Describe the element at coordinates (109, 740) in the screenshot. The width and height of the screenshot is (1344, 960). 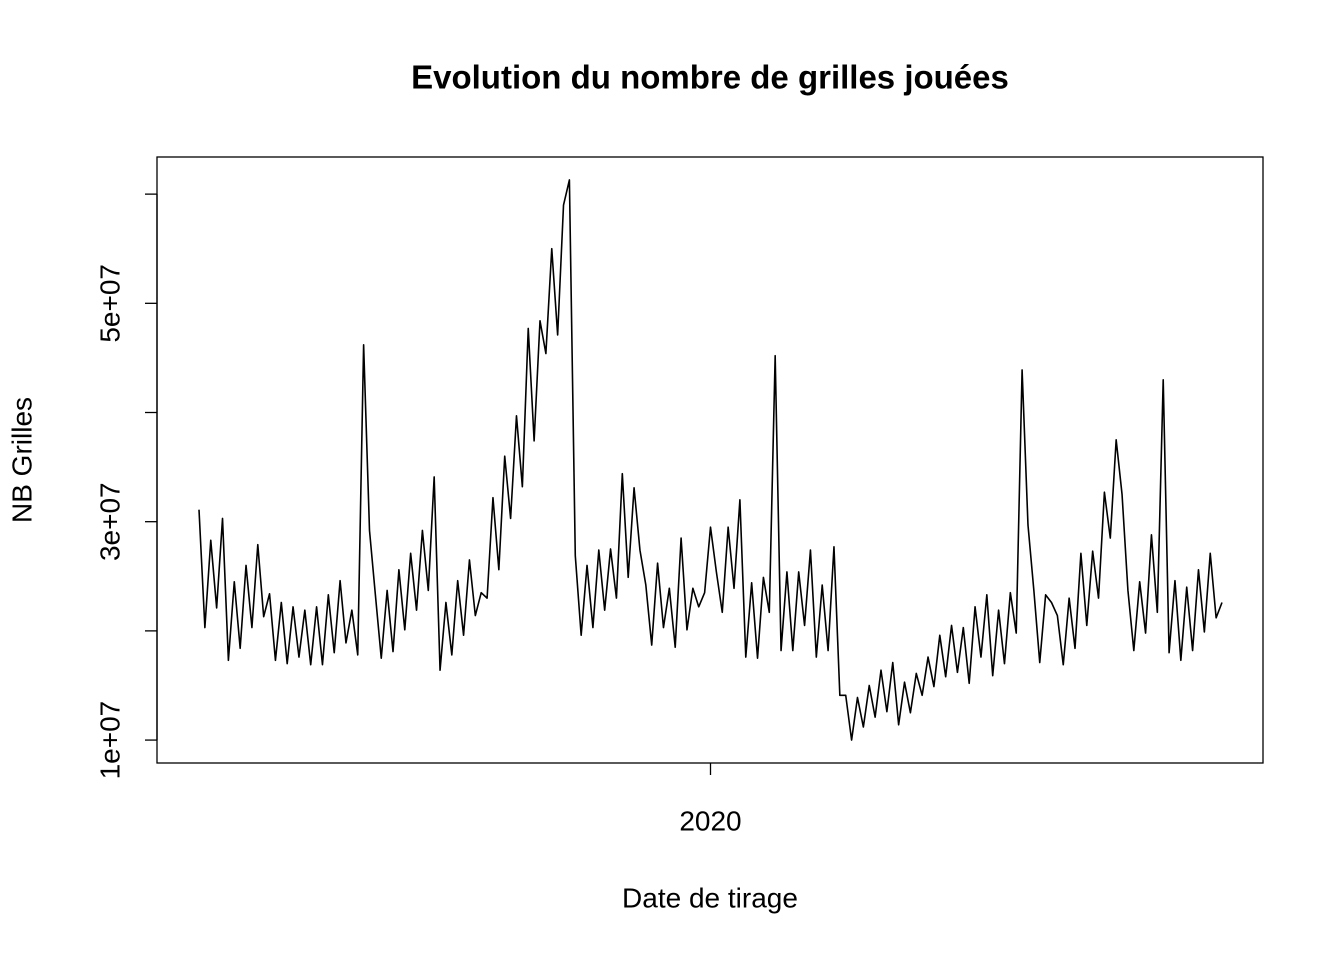
I see `y-tick-label: 1e+07` at that location.